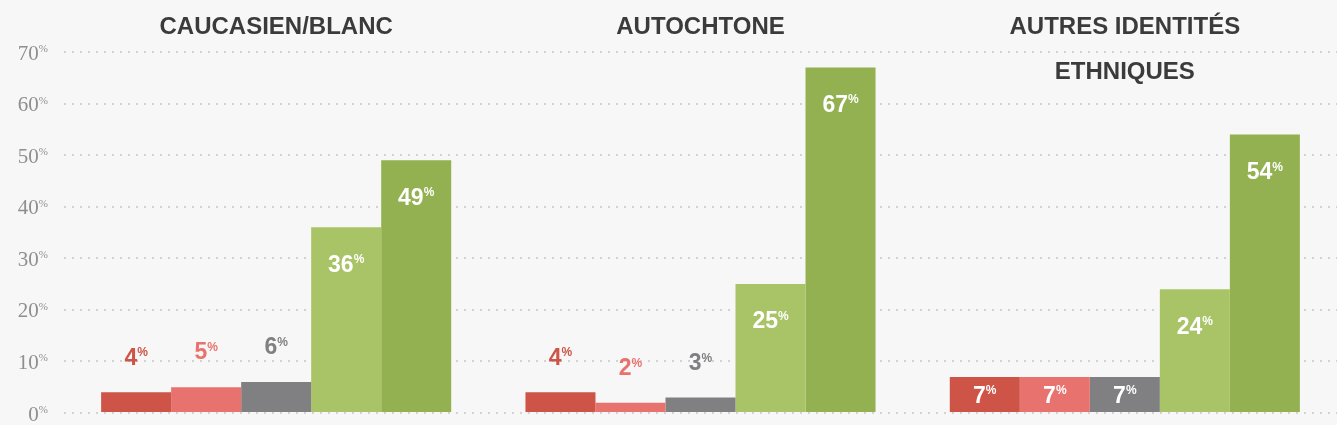 The width and height of the screenshot is (1337, 425). I want to click on data-label: 5%, so click(206, 351).